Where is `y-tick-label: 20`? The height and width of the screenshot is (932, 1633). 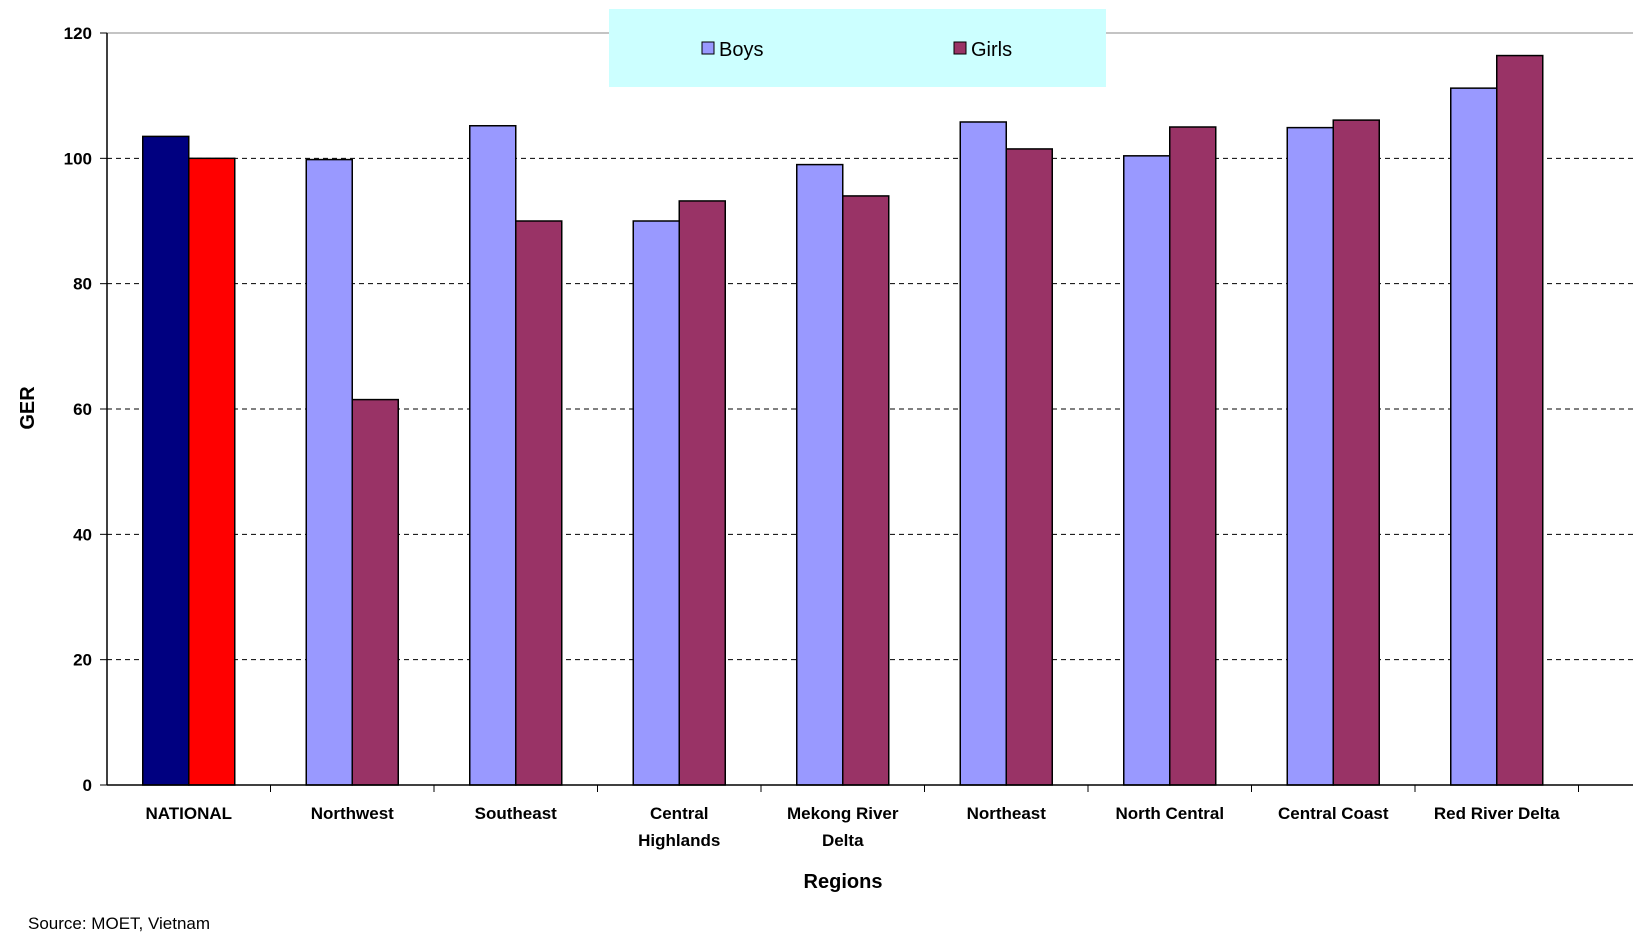
y-tick-label: 20 is located at coordinates (82, 660).